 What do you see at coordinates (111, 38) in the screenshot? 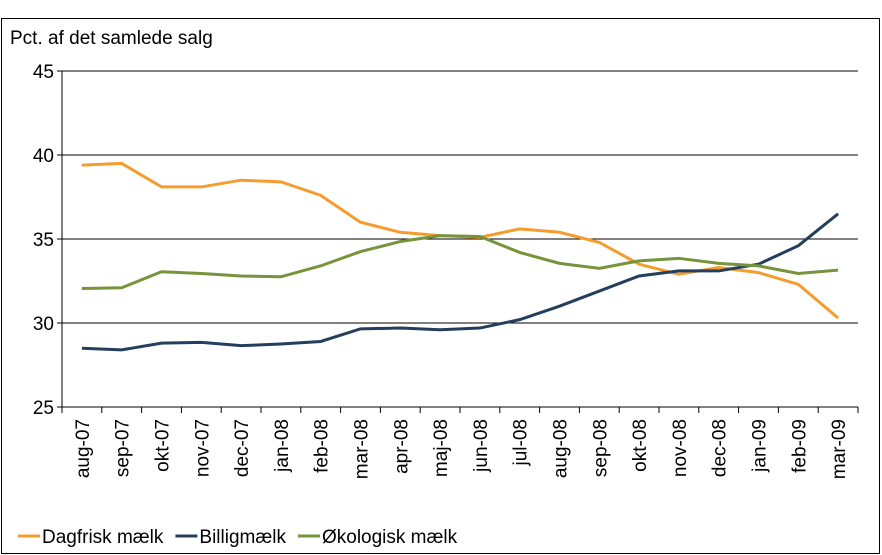
I see `y-axis-label: Pct. af det samlede salg` at bounding box center [111, 38].